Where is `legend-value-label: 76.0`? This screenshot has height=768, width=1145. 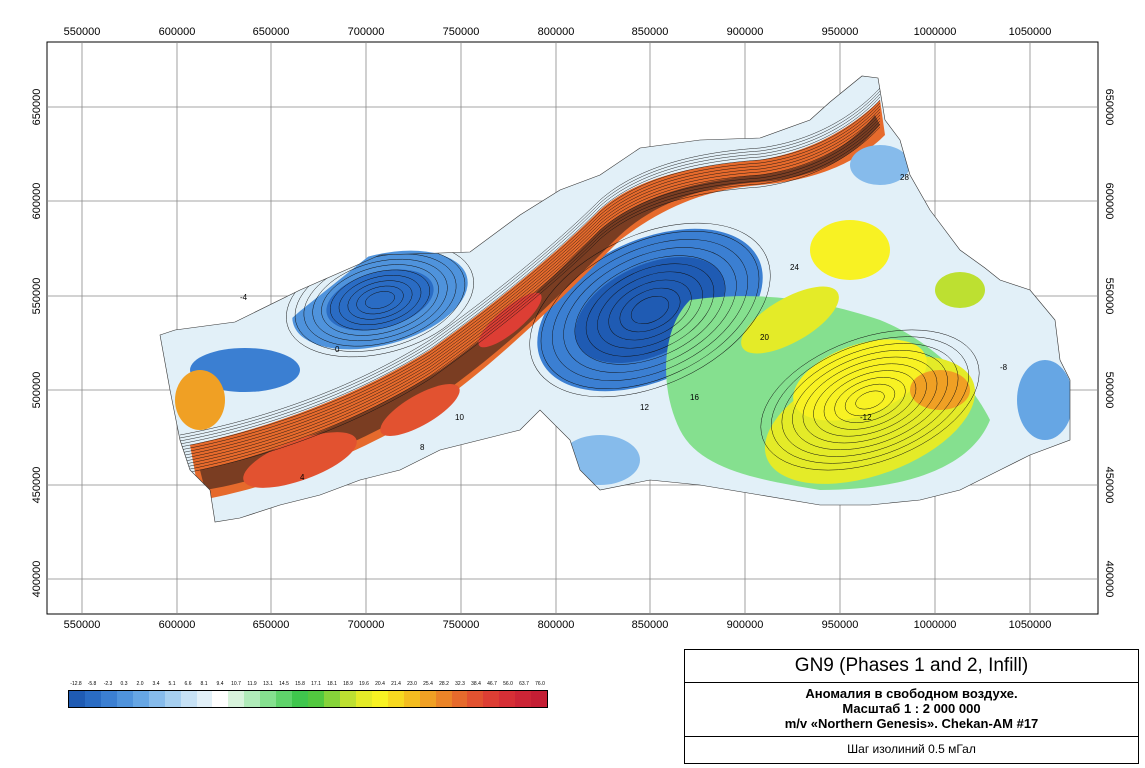
legend-value-label: 76.0 is located at coordinates (540, 684).